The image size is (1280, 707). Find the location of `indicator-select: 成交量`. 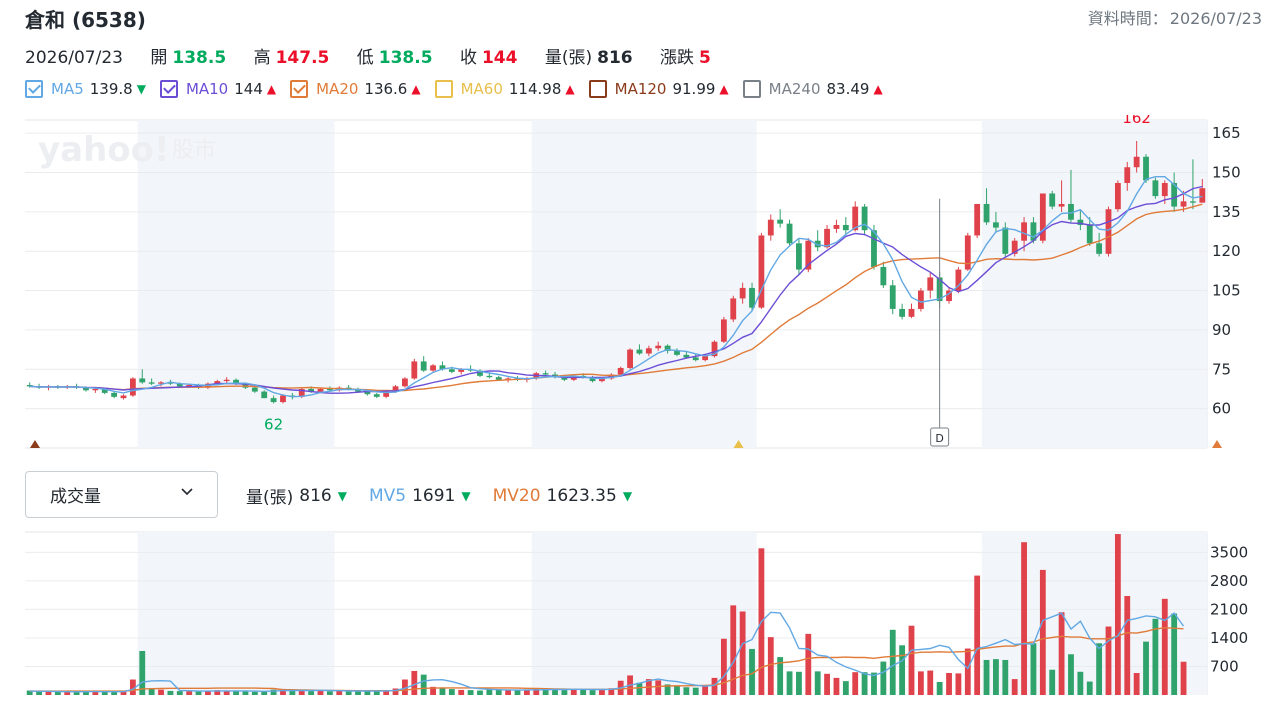

indicator-select: 成交量 is located at coordinates (121, 494).